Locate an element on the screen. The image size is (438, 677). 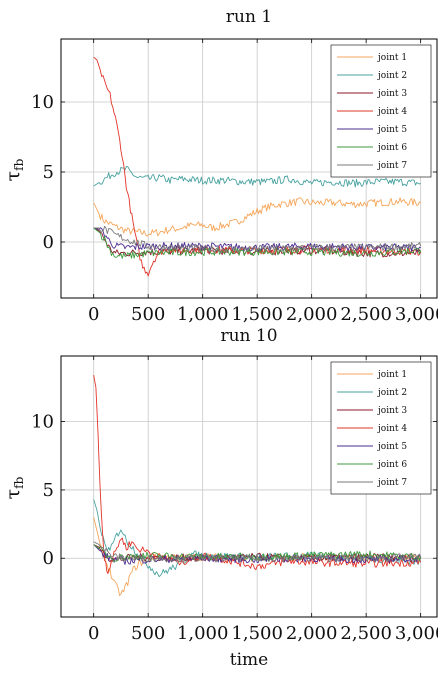
y-axis-label-run-10: τfb is located at coordinates (14, 487).